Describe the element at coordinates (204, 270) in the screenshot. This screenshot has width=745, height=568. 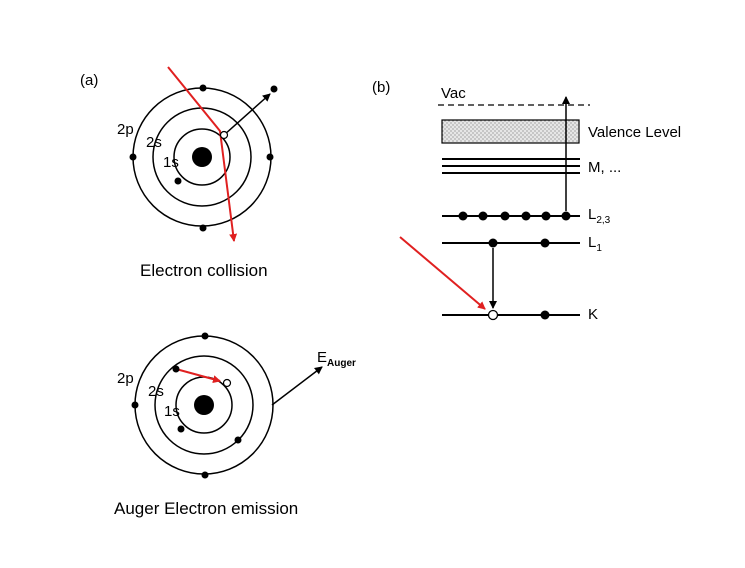
I see `caption-collision: Electron collision` at that location.